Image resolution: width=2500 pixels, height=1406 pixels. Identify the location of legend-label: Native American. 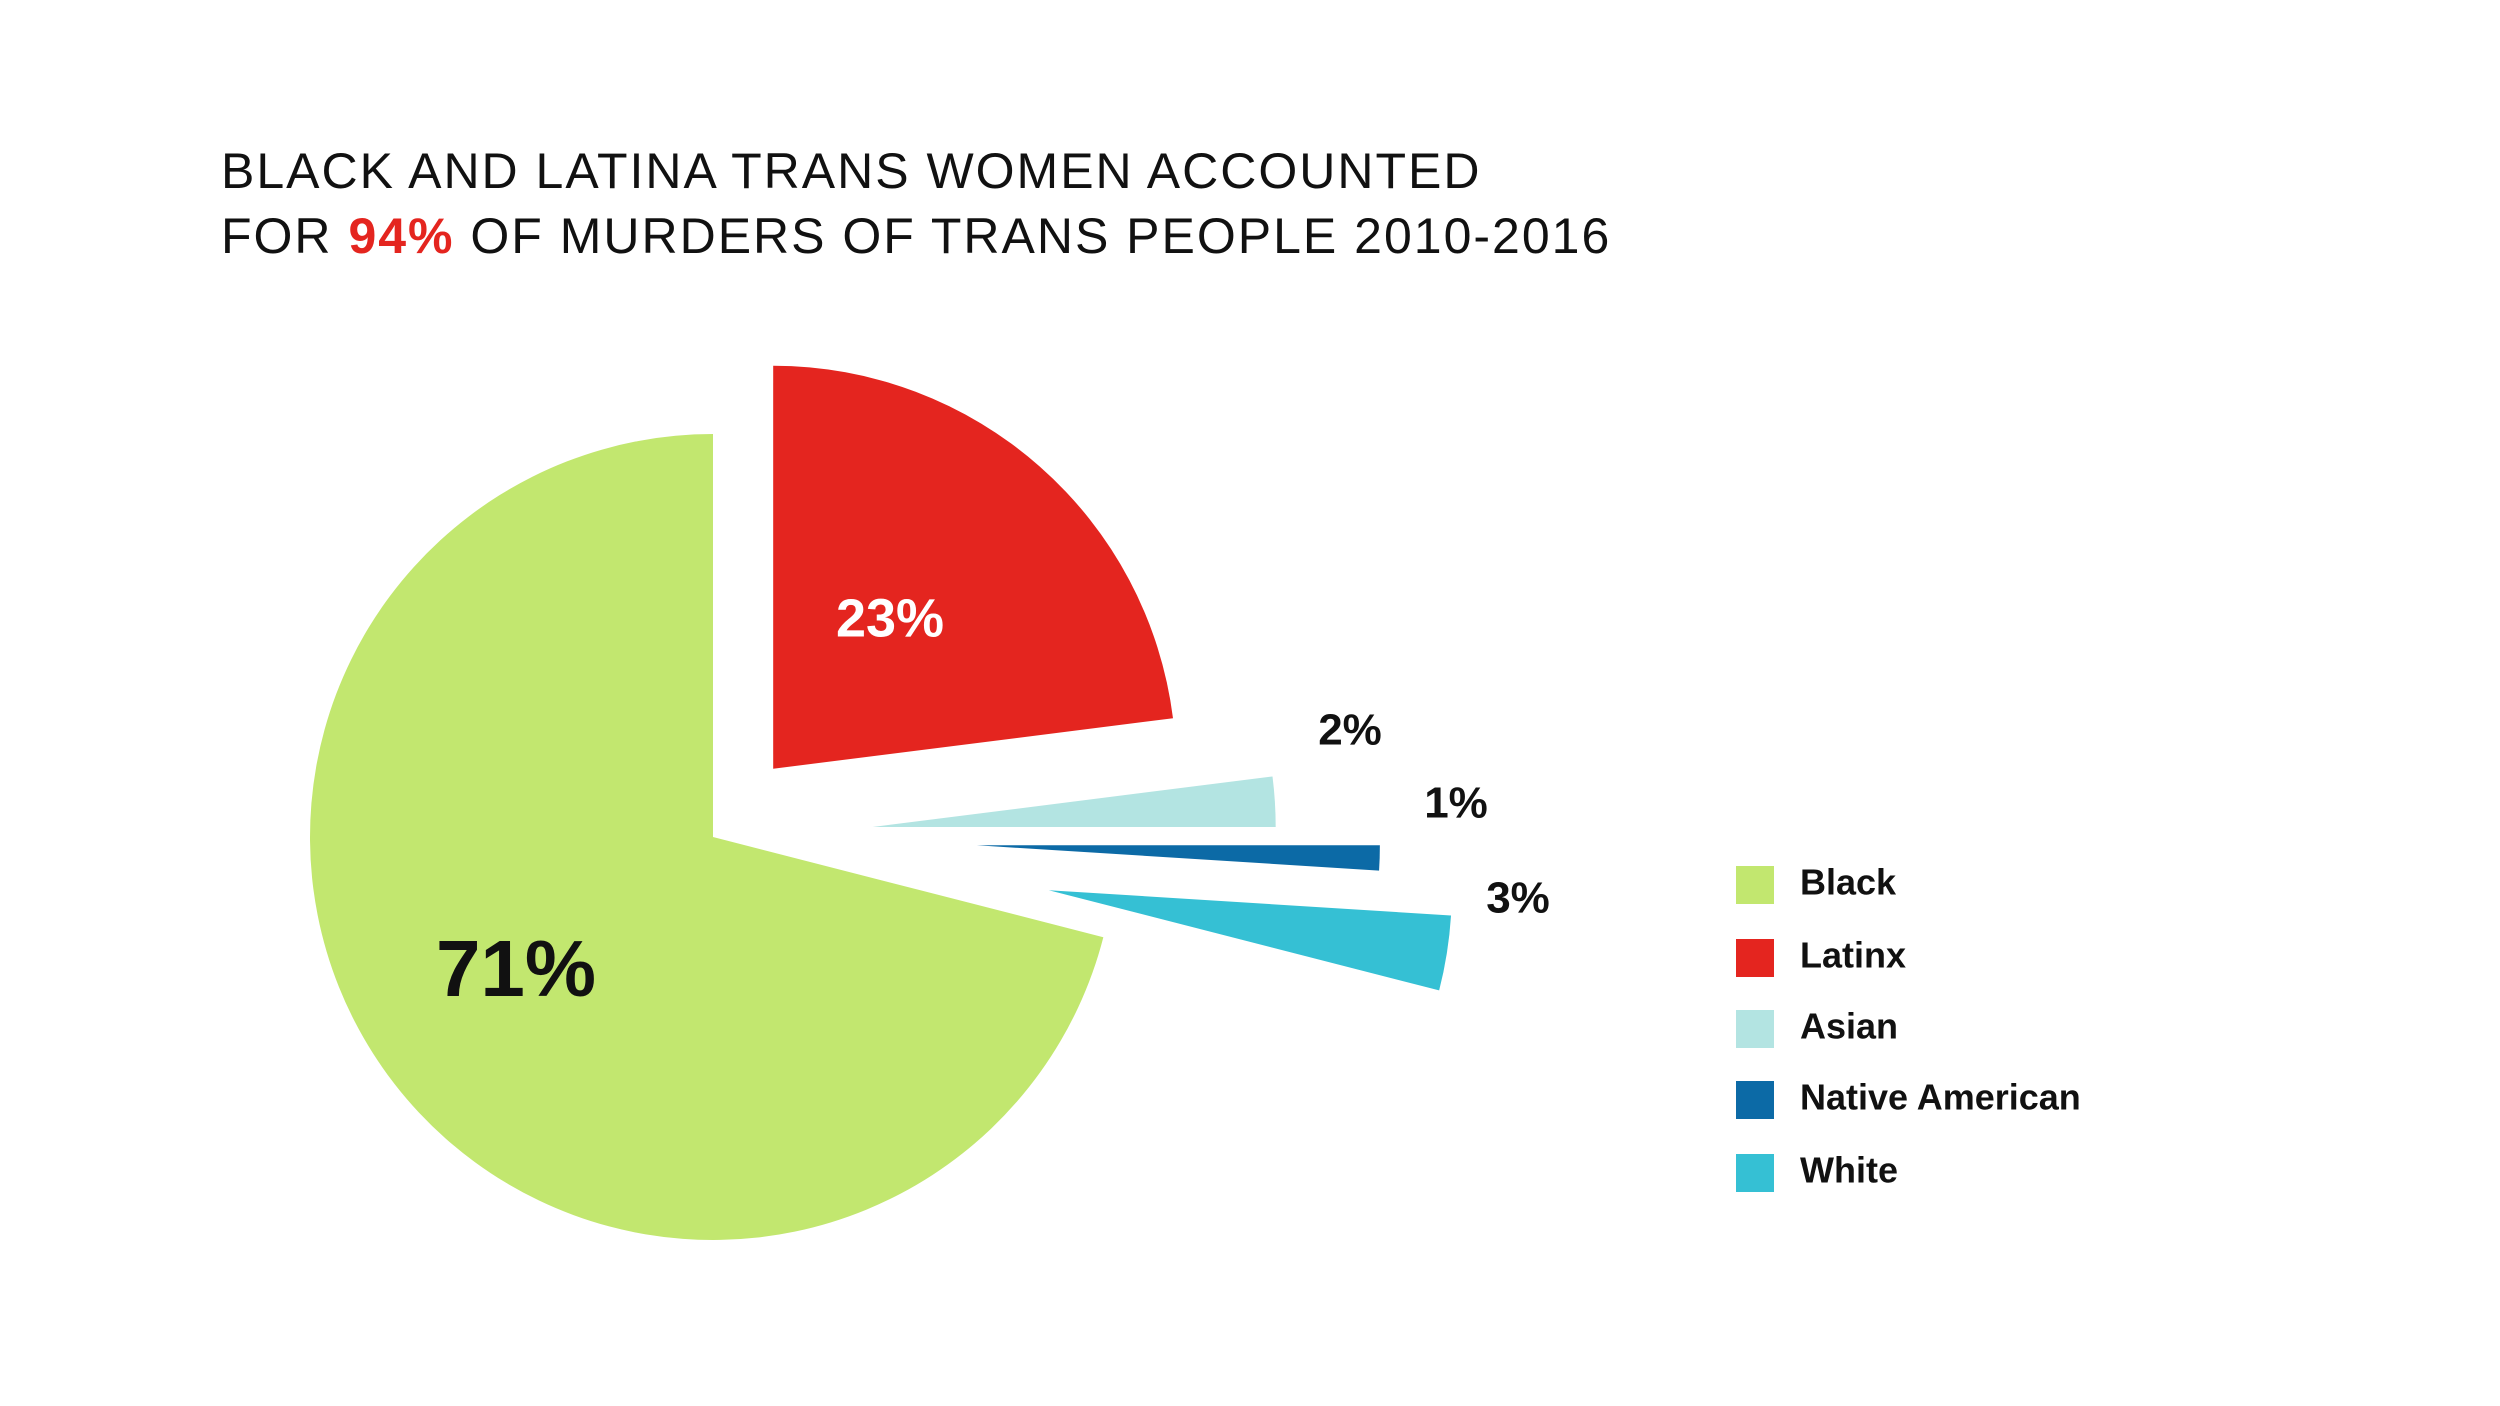
(1940, 1097).